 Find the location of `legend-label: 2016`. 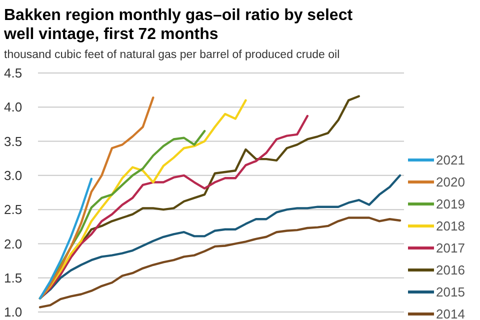

legend-label: 2016 is located at coordinates (450, 270).